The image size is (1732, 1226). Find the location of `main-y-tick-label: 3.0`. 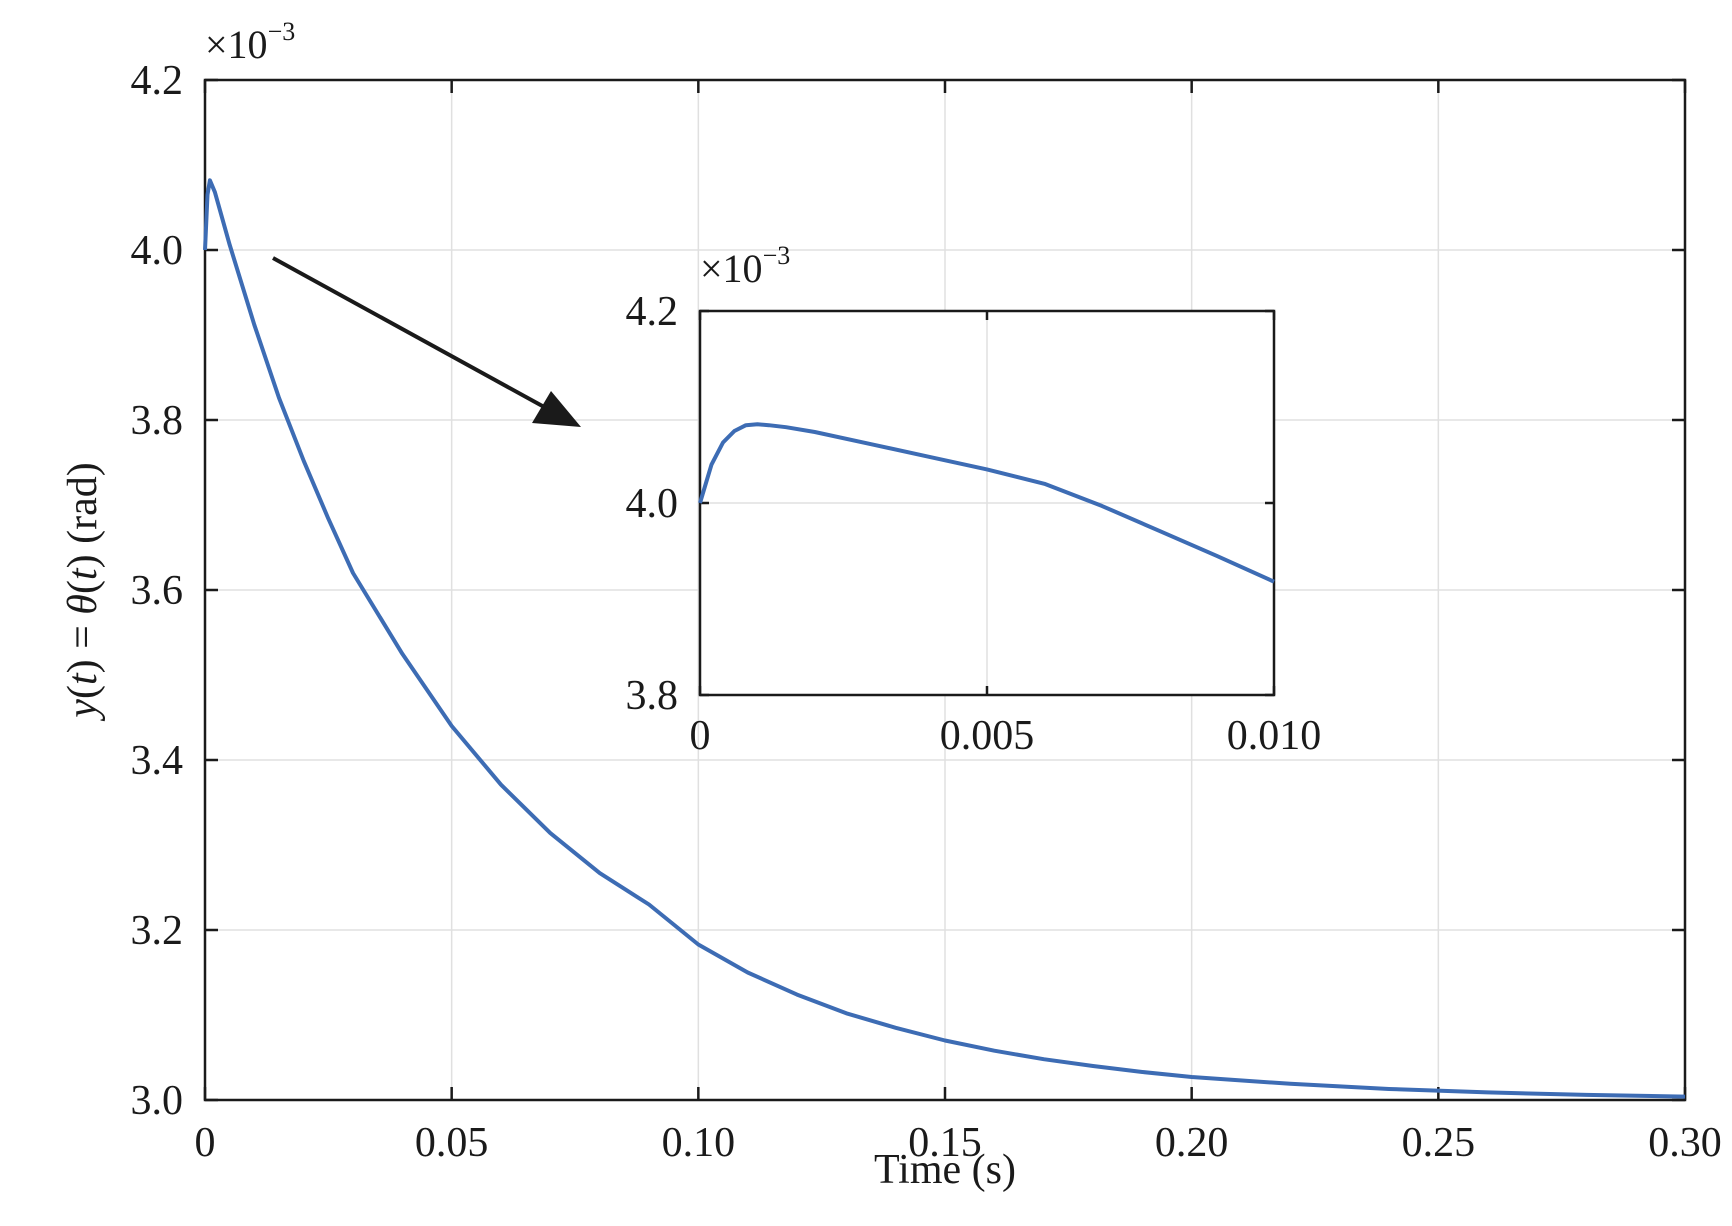

main-y-tick-label: 3.0 is located at coordinates (157, 1101).